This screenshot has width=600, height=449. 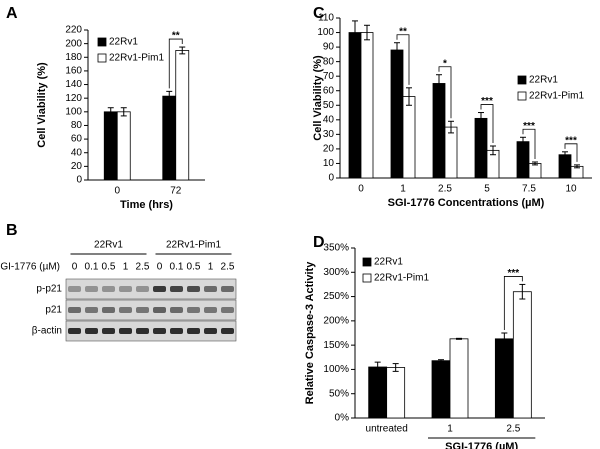 What do you see at coordinates (75, 267) in the screenshot?
I see `lane-label: 0` at bounding box center [75, 267].